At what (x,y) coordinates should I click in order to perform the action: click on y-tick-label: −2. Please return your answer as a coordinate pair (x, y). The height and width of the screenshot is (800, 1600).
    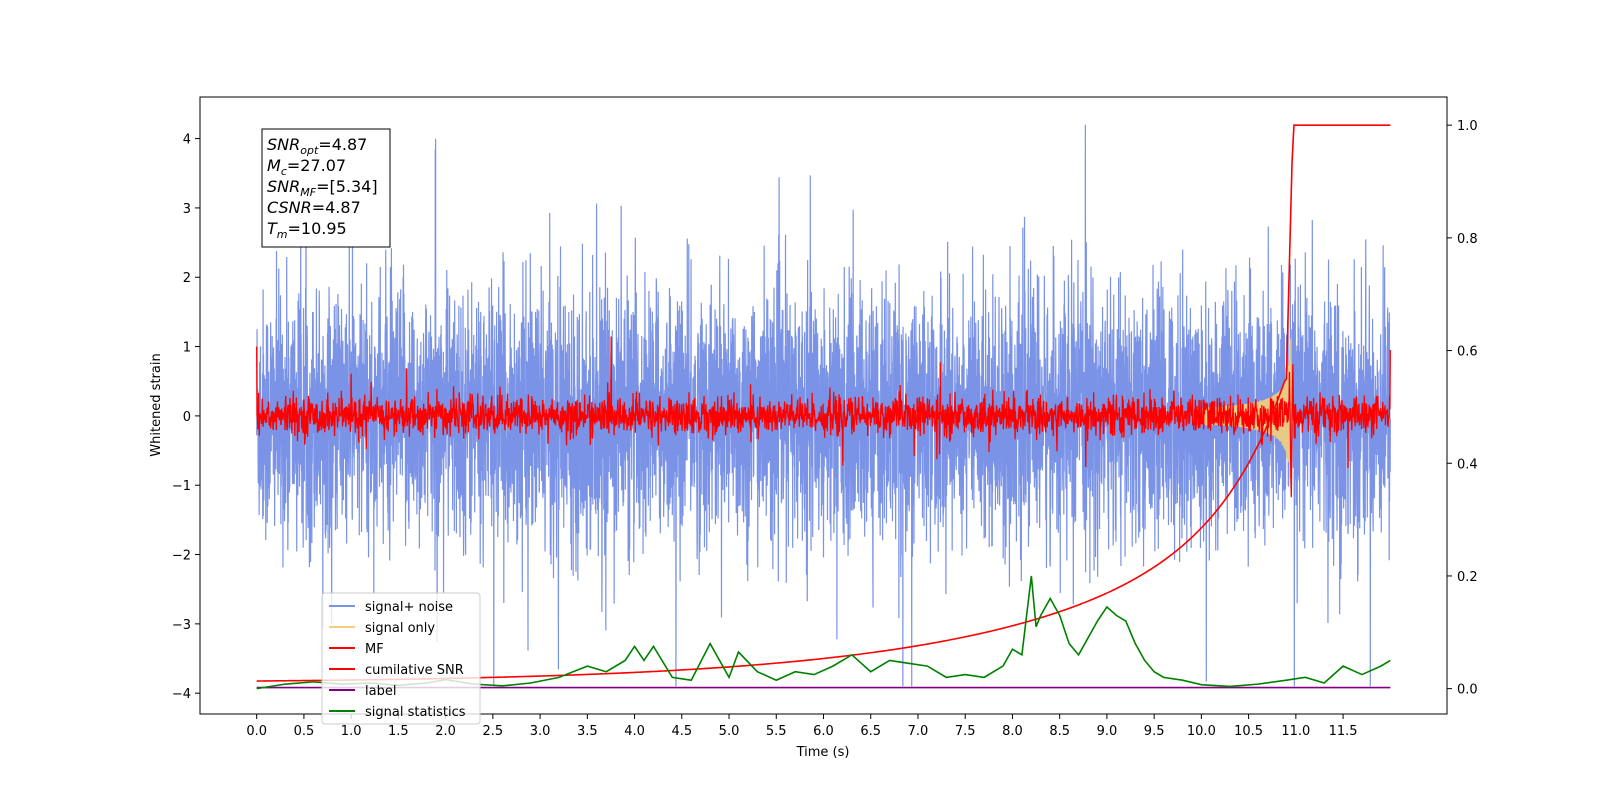
    Looking at the image, I should click on (181, 556).